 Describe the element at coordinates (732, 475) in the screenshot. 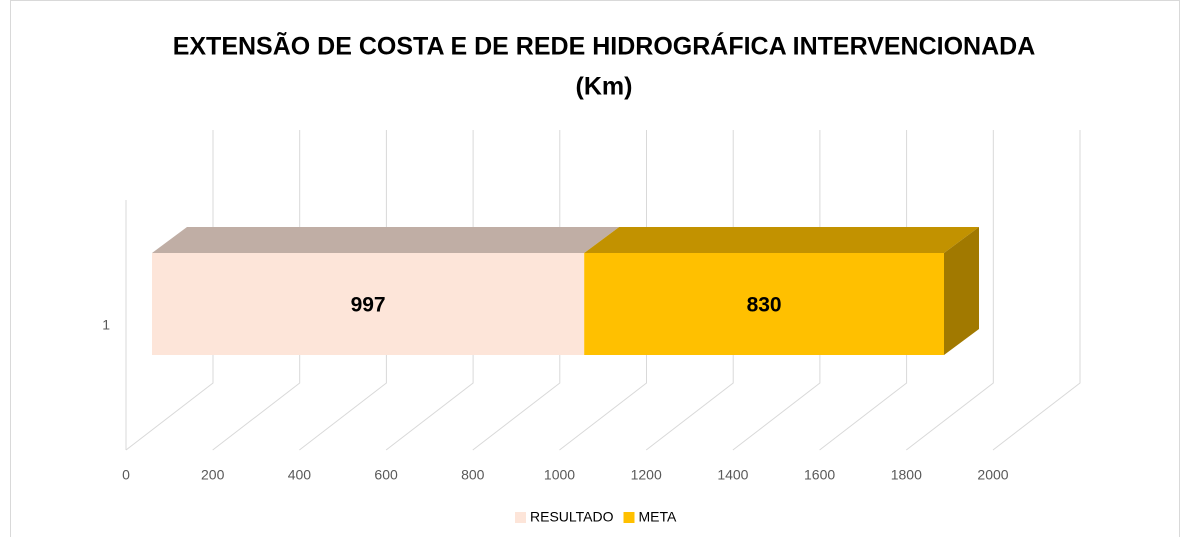

I see `x-tick-label: 1400` at that location.